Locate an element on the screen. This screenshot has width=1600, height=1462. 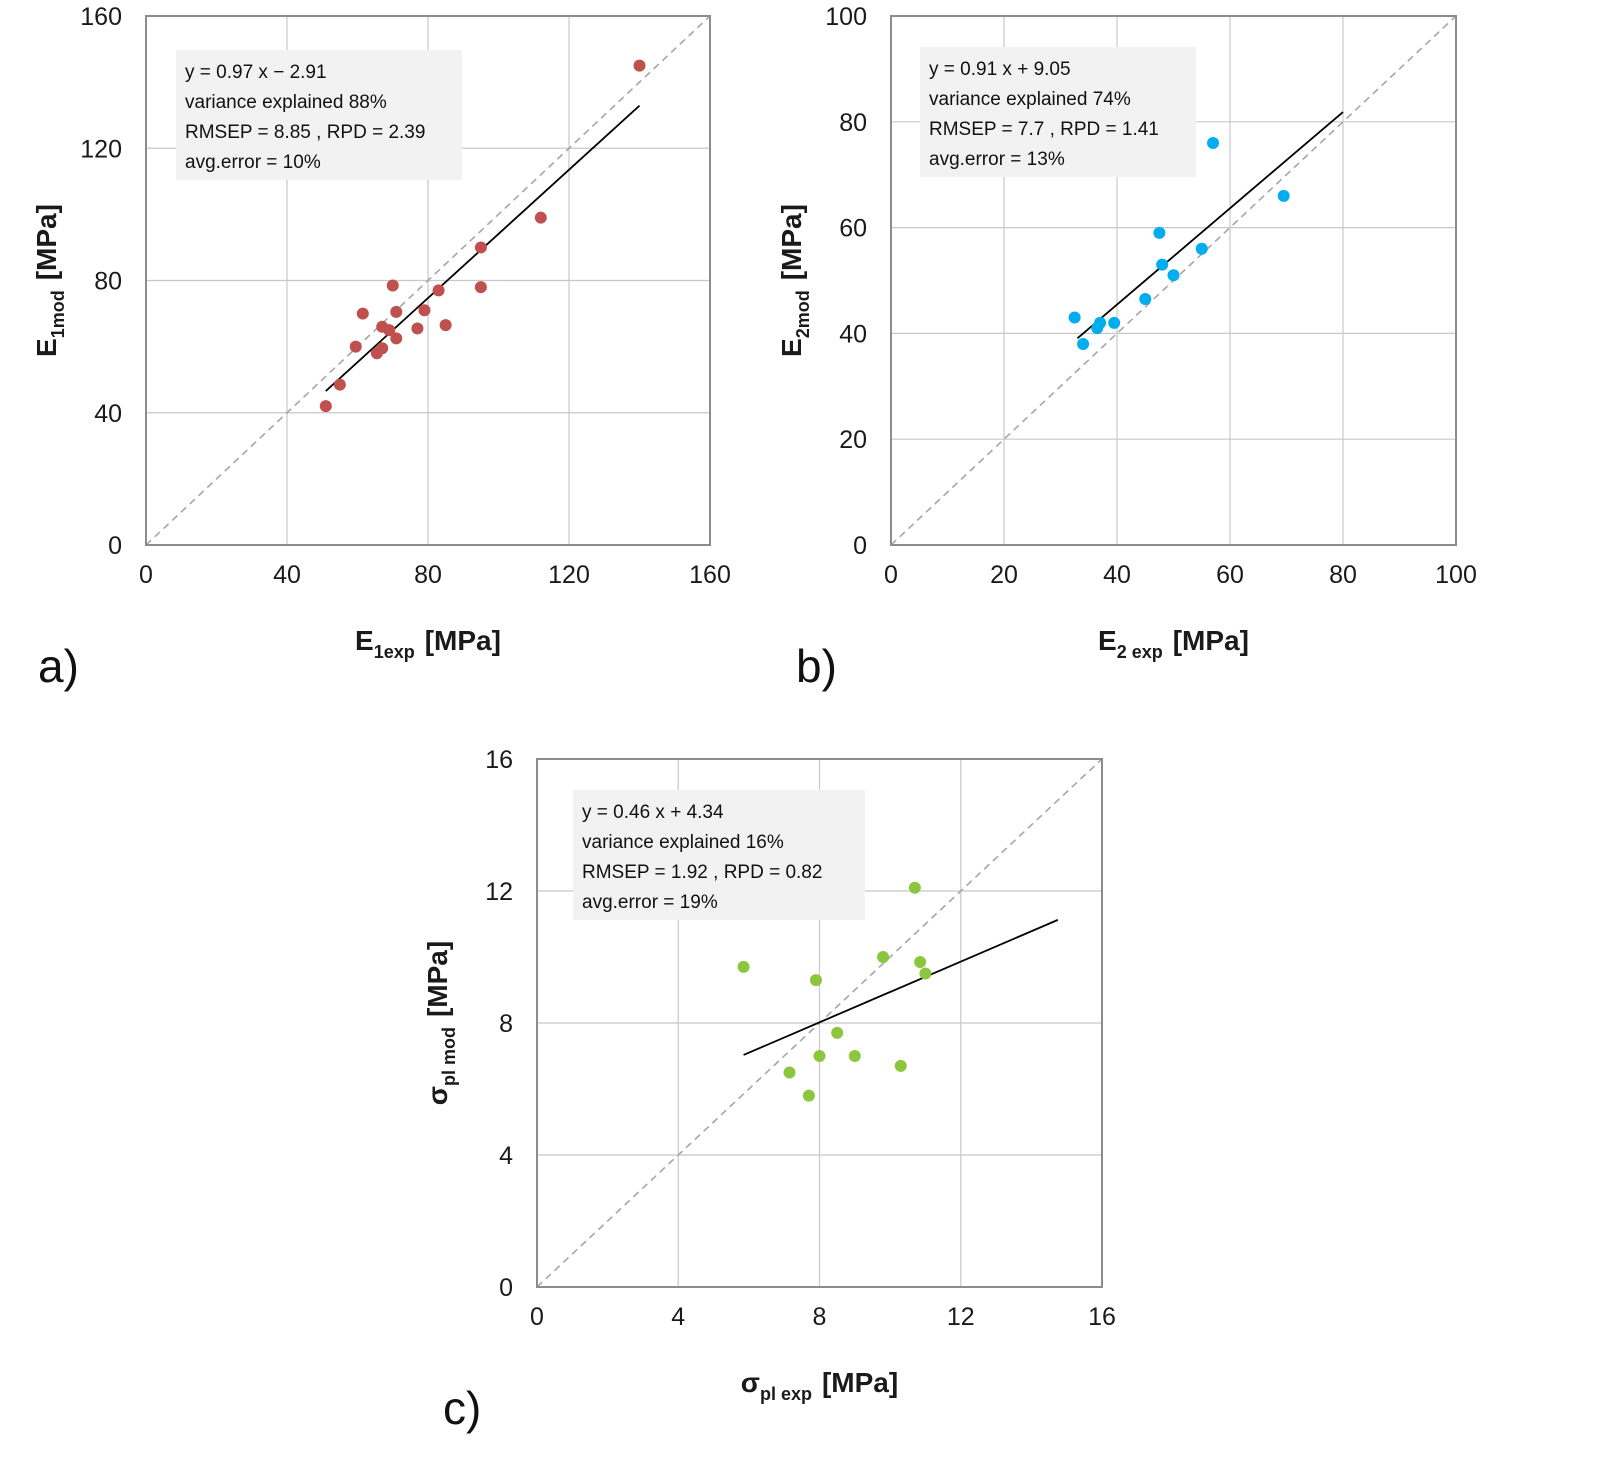
annotation-text: avg.error = 13% is located at coordinates (997, 159).